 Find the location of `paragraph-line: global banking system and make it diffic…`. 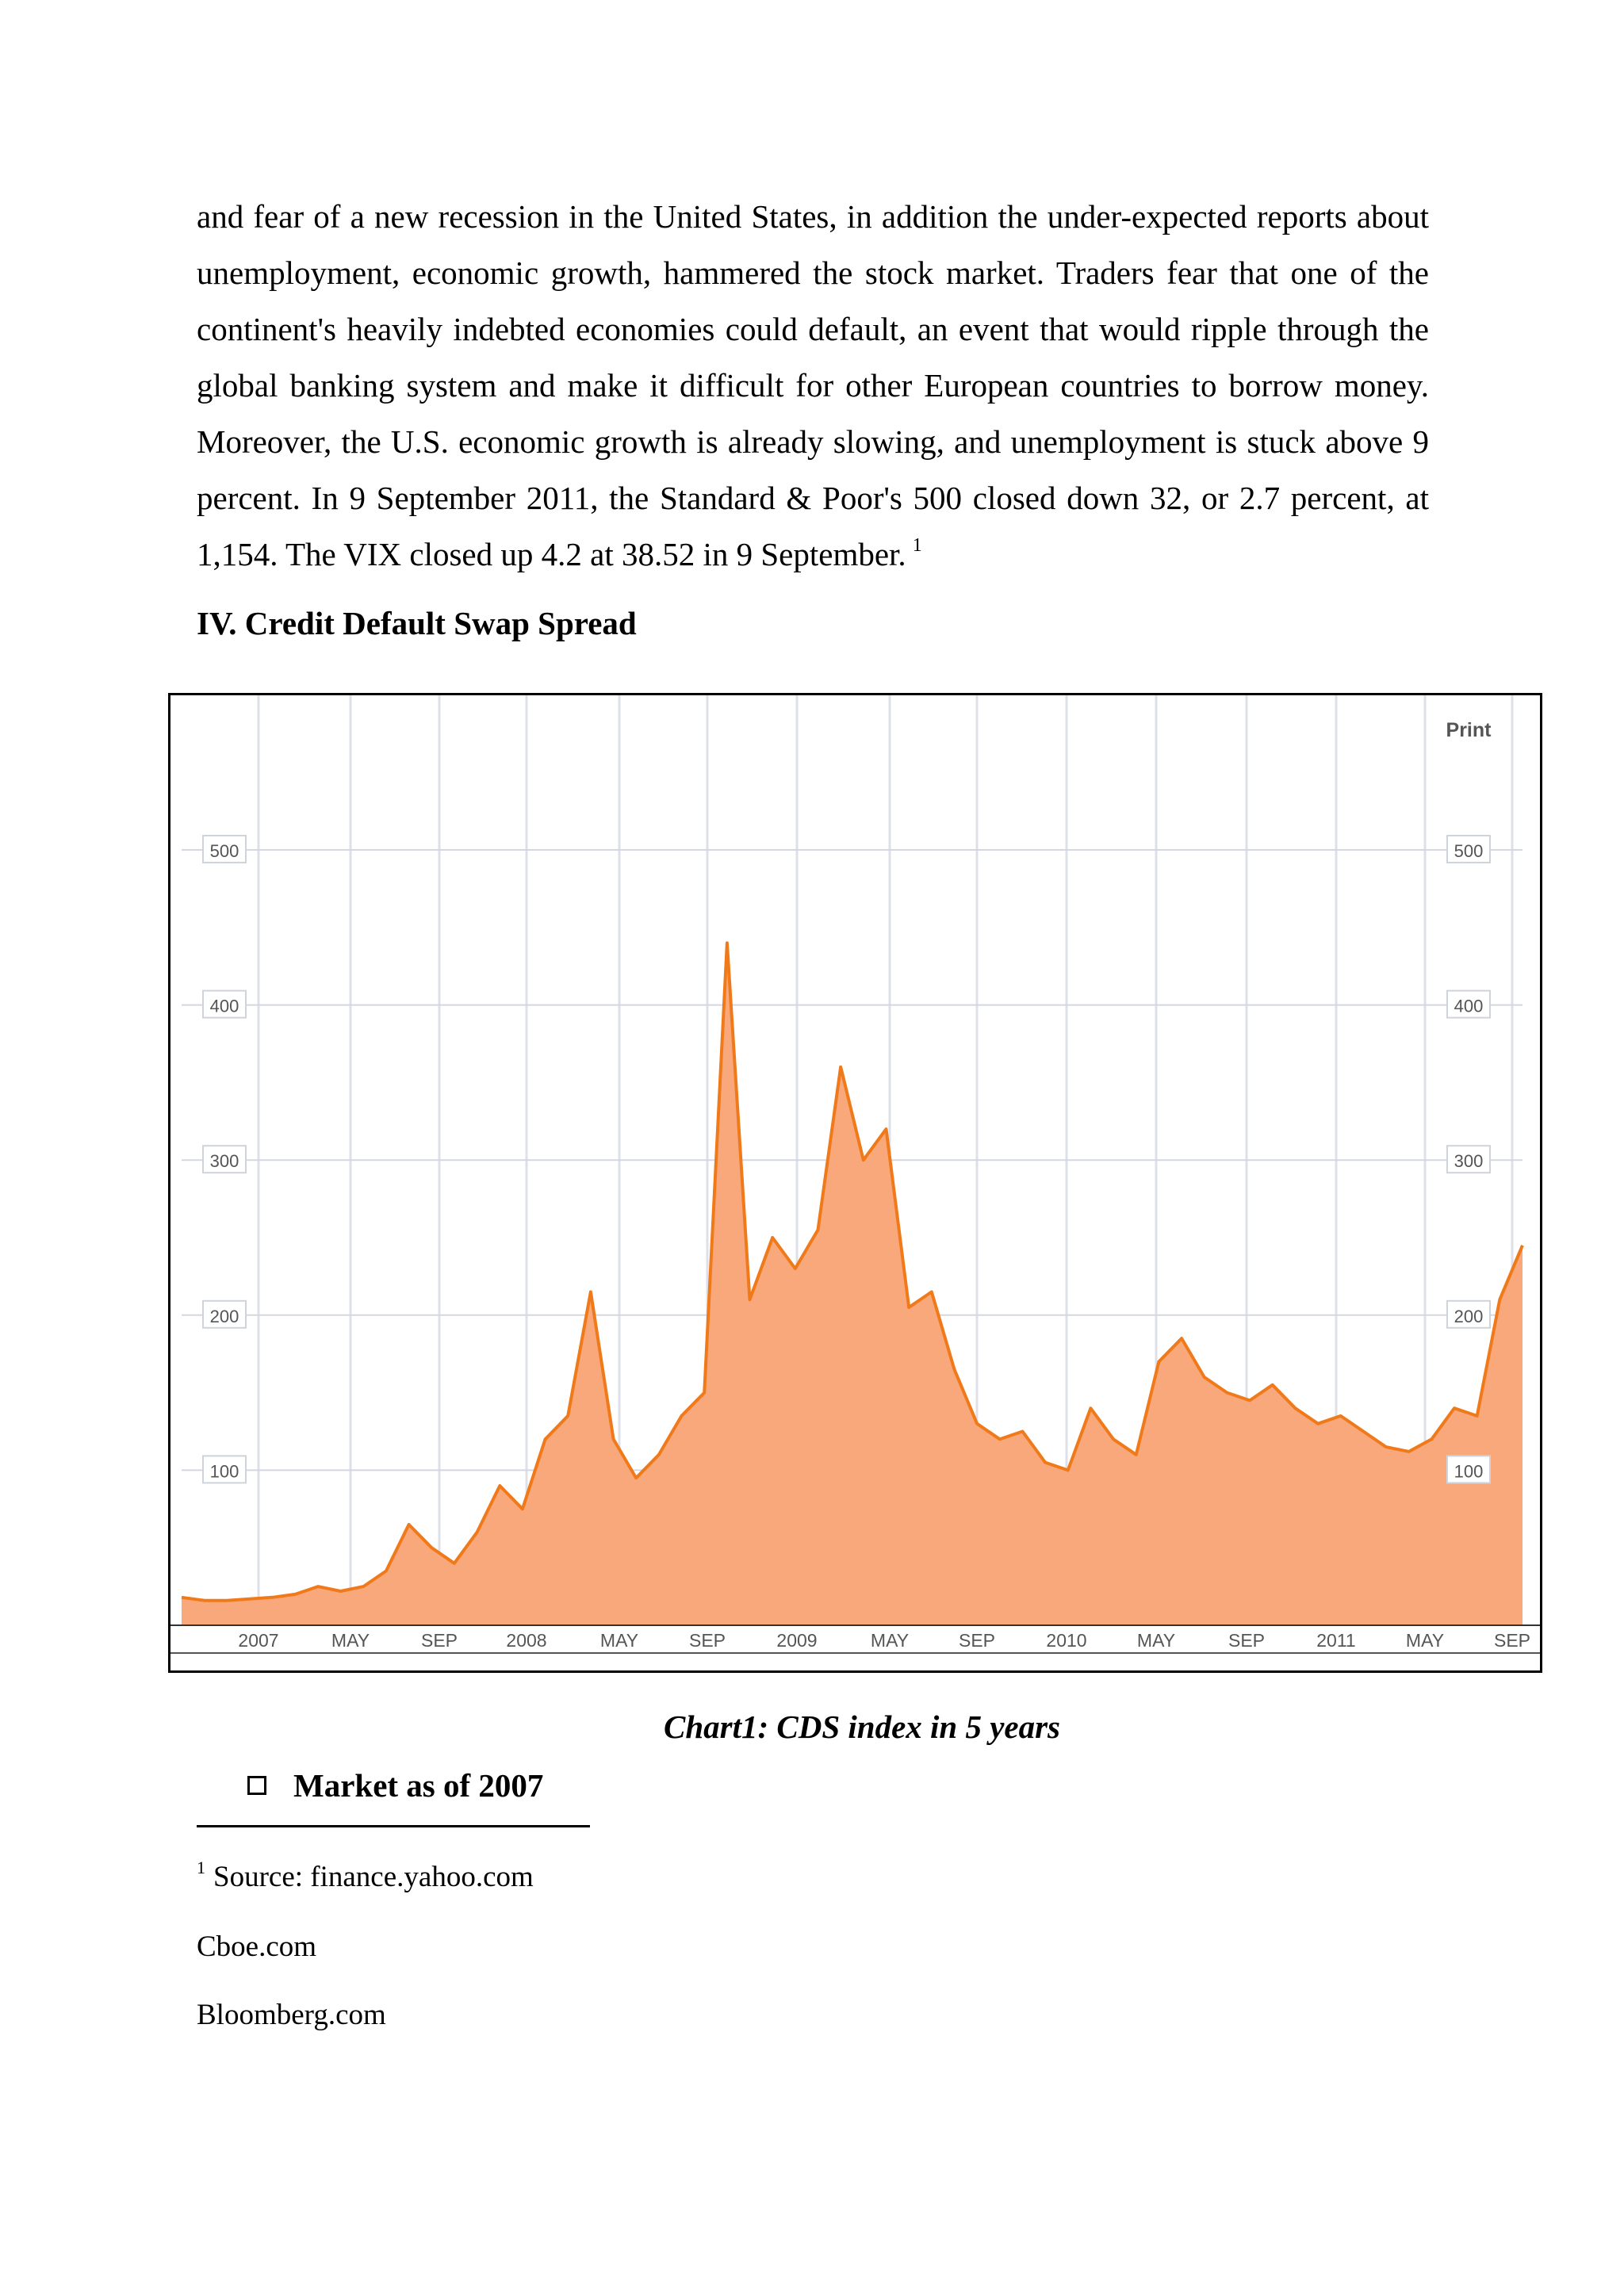

paragraph-line: global banking system and make it diffic… is located at coordinates (813, 386).